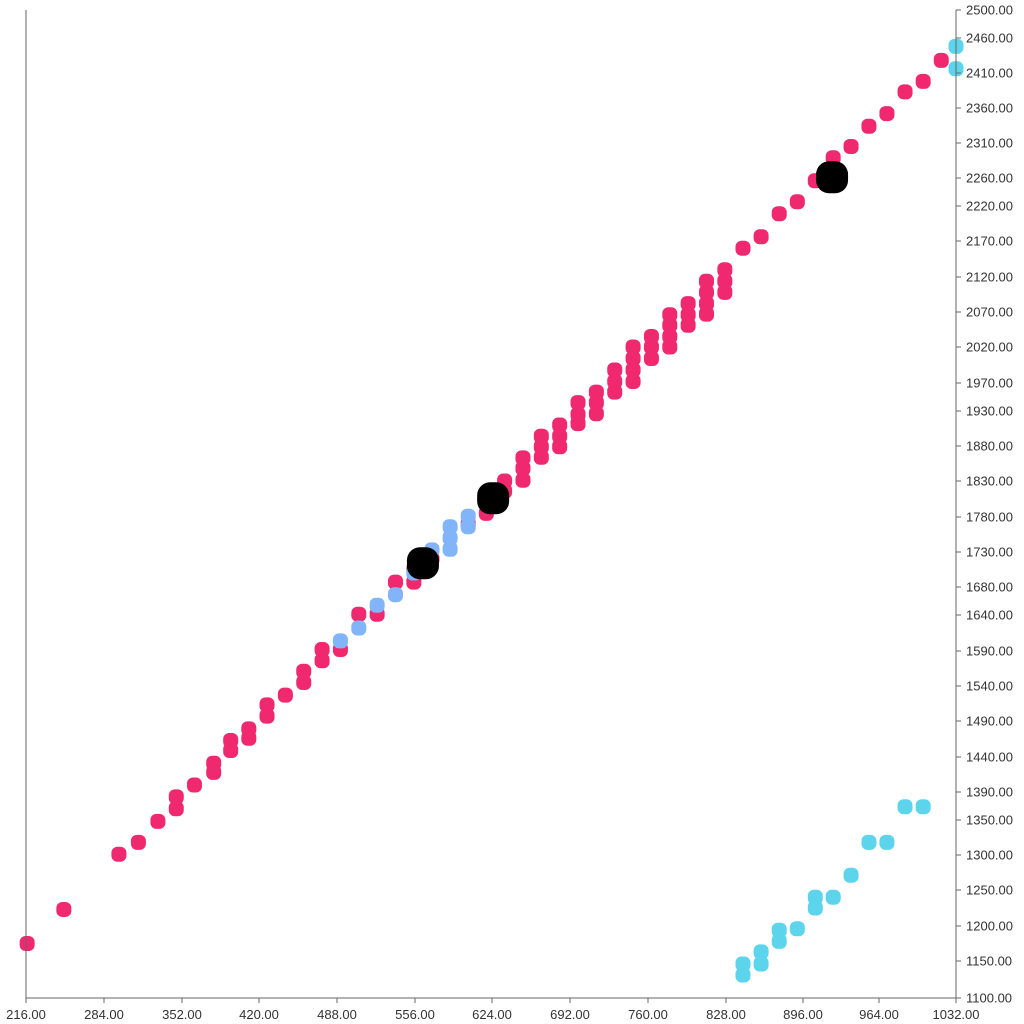  Describe the element at coordinates (989, 587) in the screenshot. I see `y-tick-label: 1680.00` at that location.